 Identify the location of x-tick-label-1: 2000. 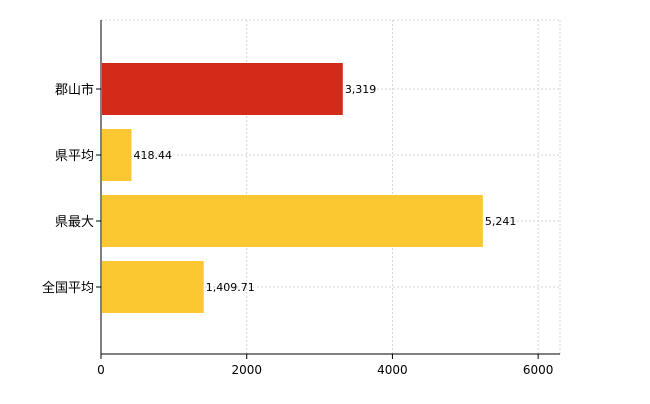
(246, 370).